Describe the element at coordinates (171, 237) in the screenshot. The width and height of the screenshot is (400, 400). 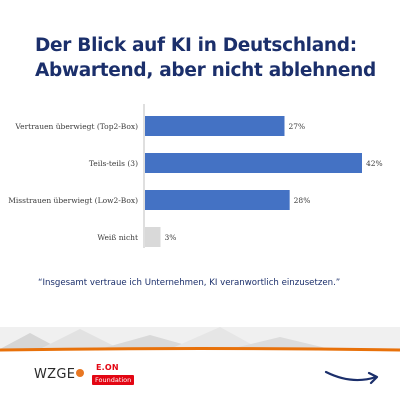
I see `data-label-3: 3%` at that location.